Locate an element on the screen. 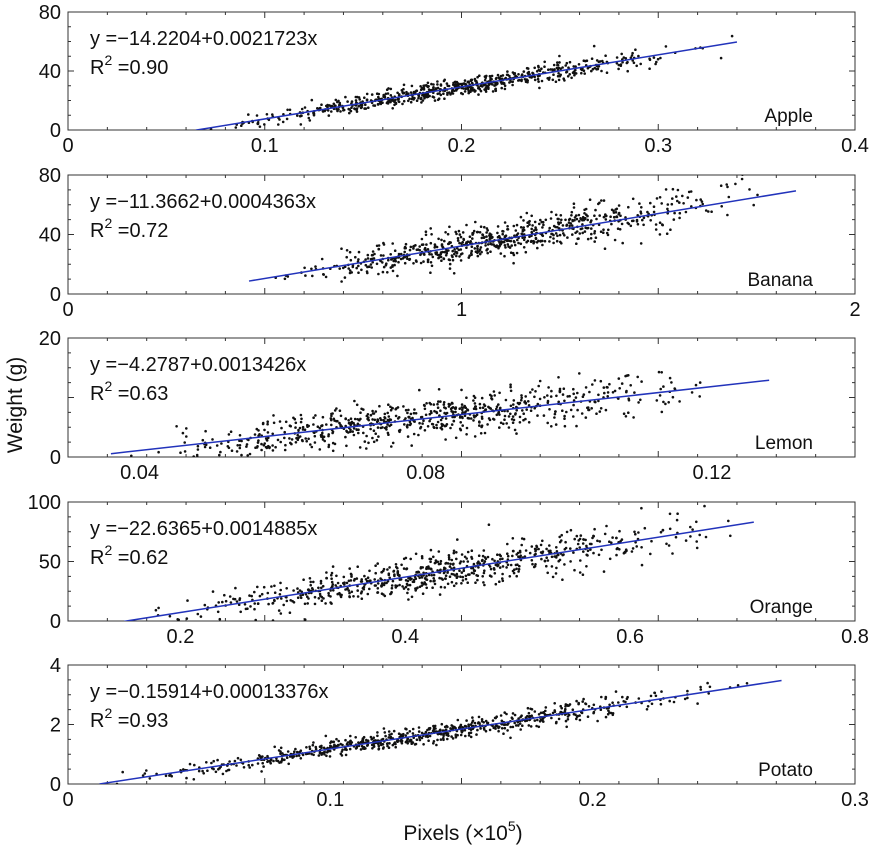  y-axis-title: Weight (g) is located at coordinates (15, 405).